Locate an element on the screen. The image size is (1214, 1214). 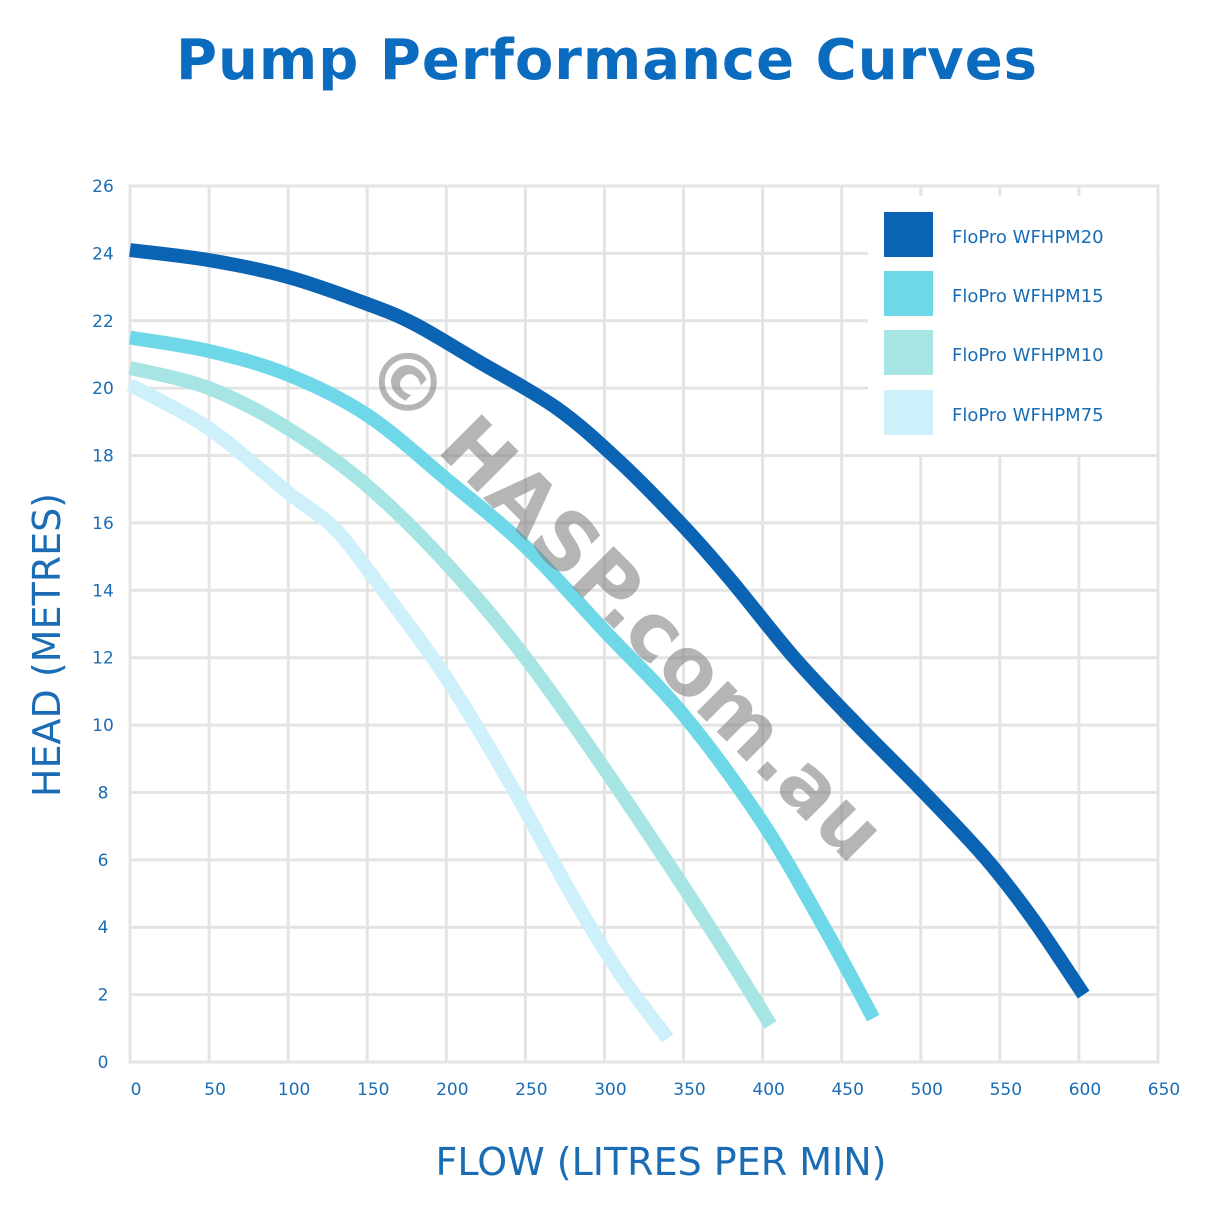
y-tick-label: 24 is located at coordinates (103, 254).